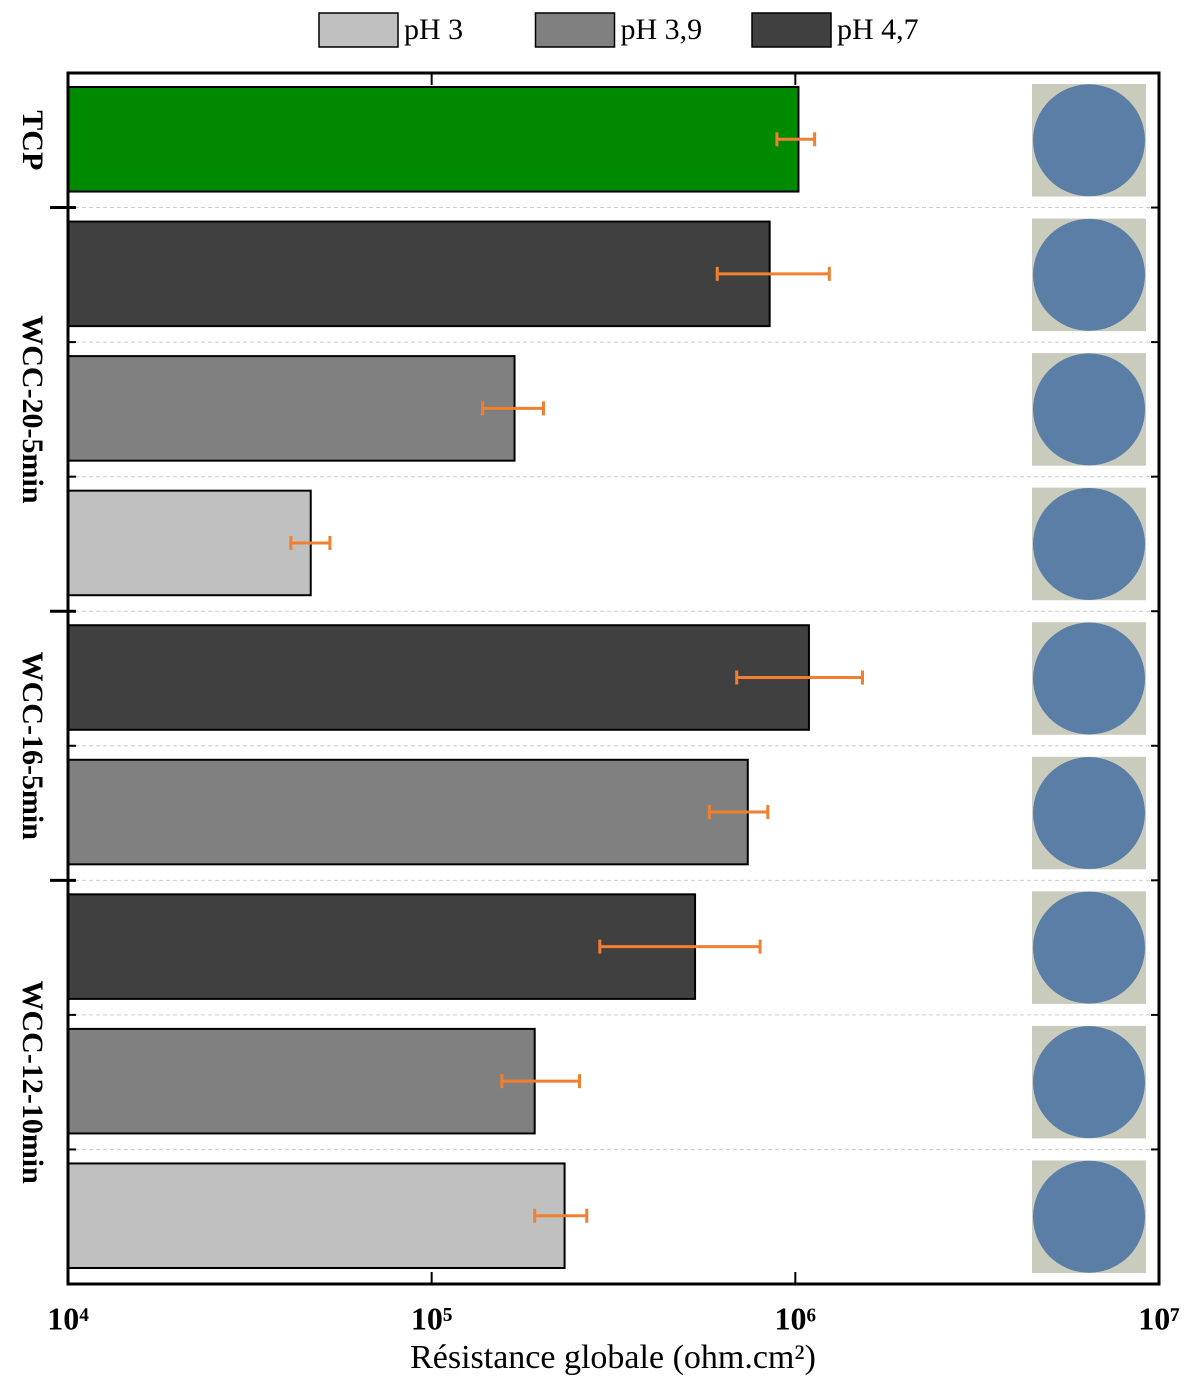  I want to click on legend-label: pH 4,7, so click(878, 29).